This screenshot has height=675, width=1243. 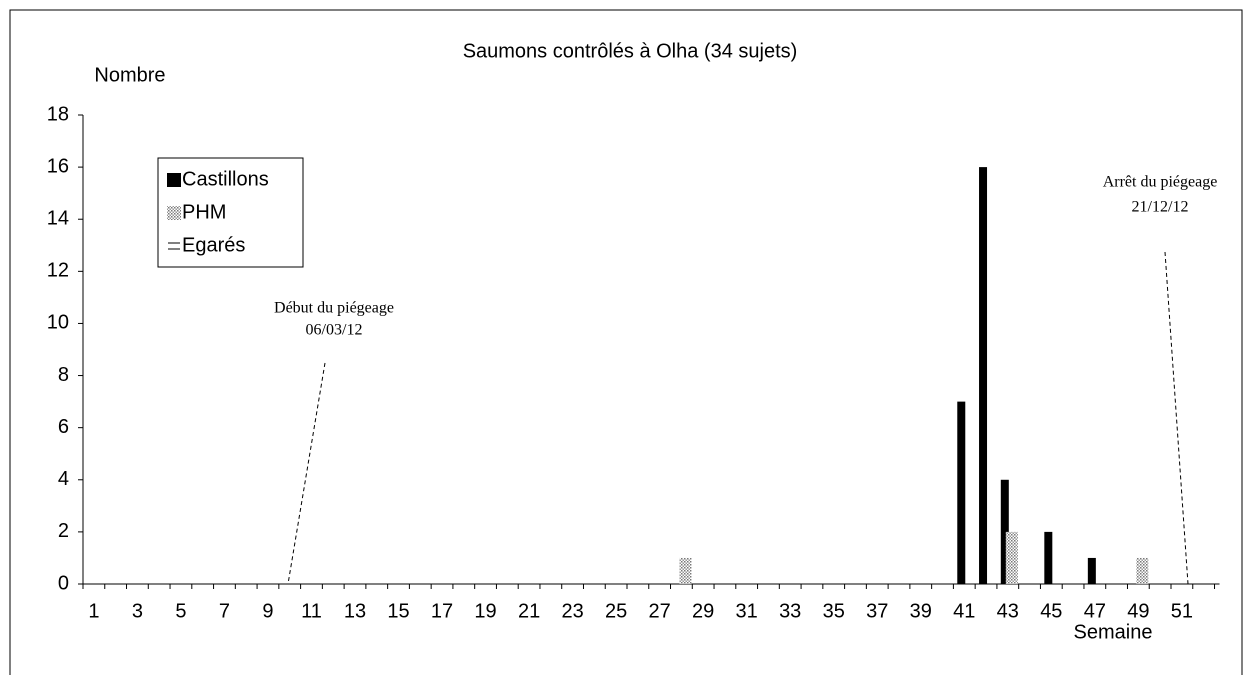 What do you see at coordinates (58, 271) in the screenshot?
I see `y-tick-label: 12` at bounding box center [58, 271].